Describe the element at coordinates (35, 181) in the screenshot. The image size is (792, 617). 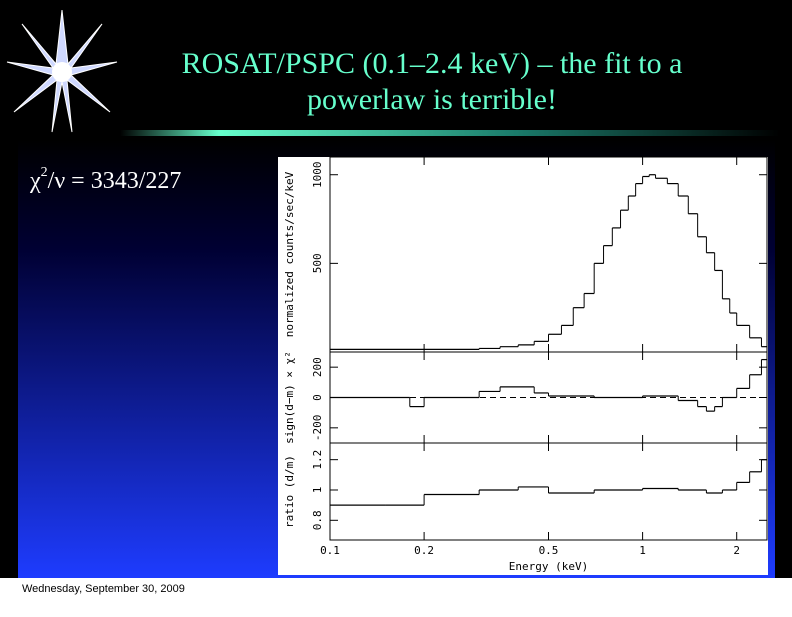
I see `bullet-symbol: χ` at that location.